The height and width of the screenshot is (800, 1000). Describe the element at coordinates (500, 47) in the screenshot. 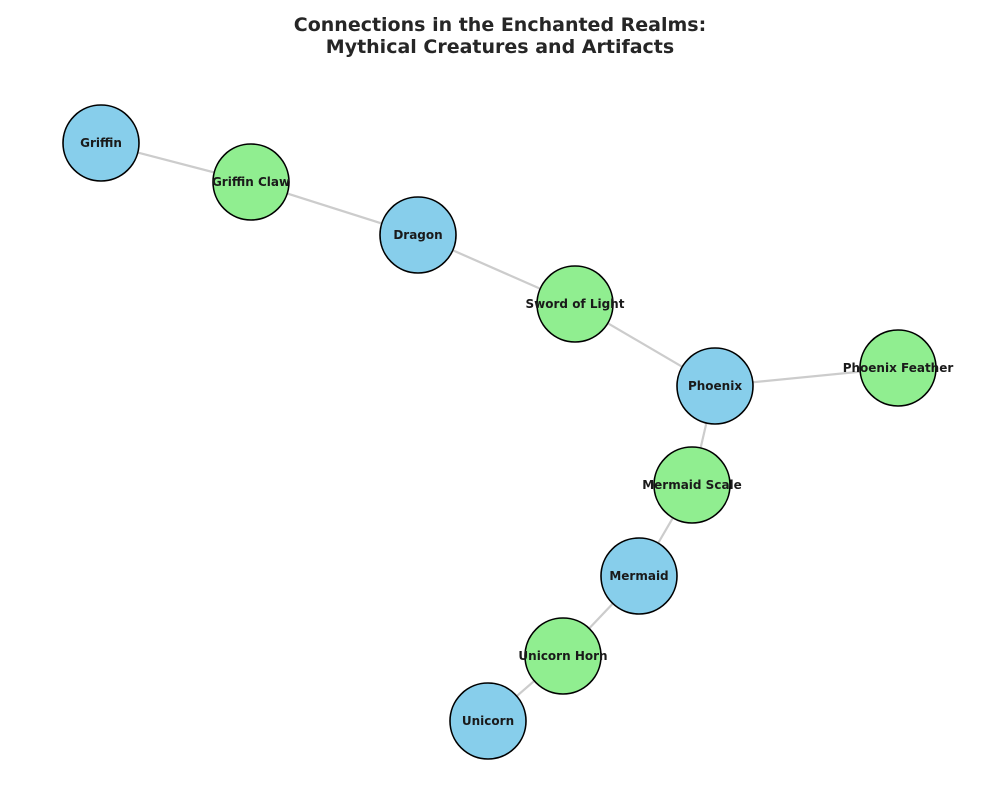

I see `diagram-title-line-2: Mythical Creatures and Artifacts` at that location.